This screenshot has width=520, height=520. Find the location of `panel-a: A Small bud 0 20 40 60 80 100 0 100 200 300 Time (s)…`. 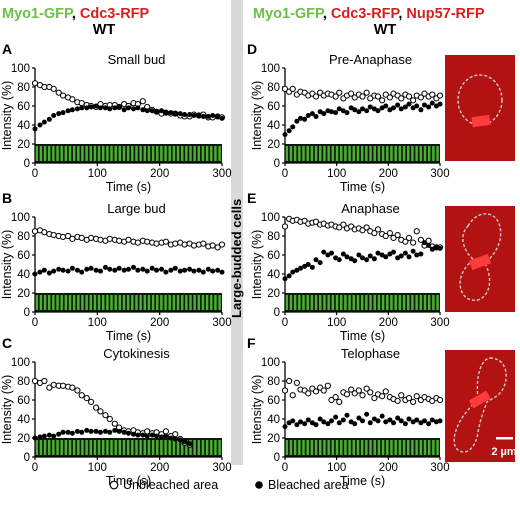

panel-a: A Small bud 0 20 40 60 80 100 0 100 200 300 Time (s)… is located at coordinates (116, 117).